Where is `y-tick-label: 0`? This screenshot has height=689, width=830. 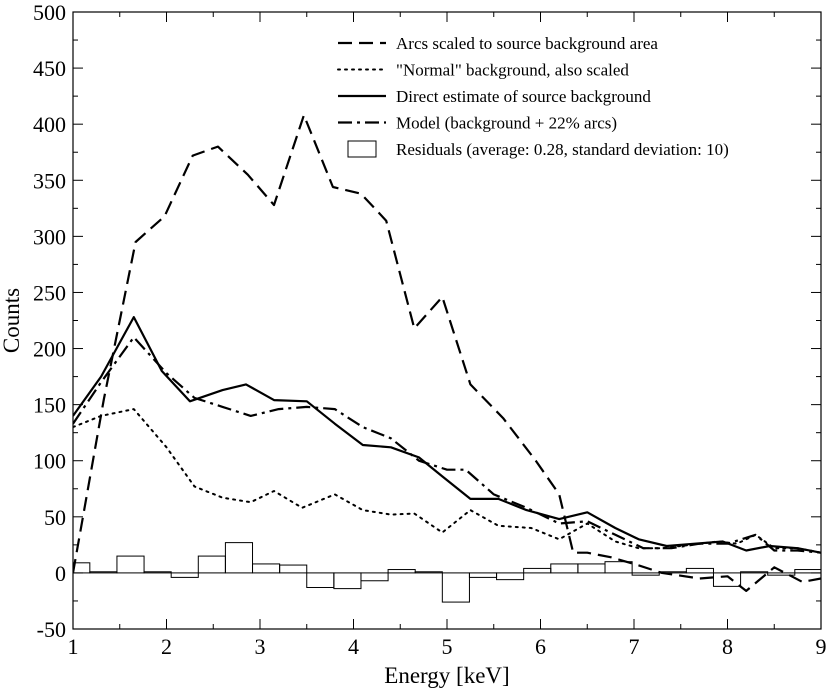 y-tick-label: 0 is located at coordinates (60, 573).